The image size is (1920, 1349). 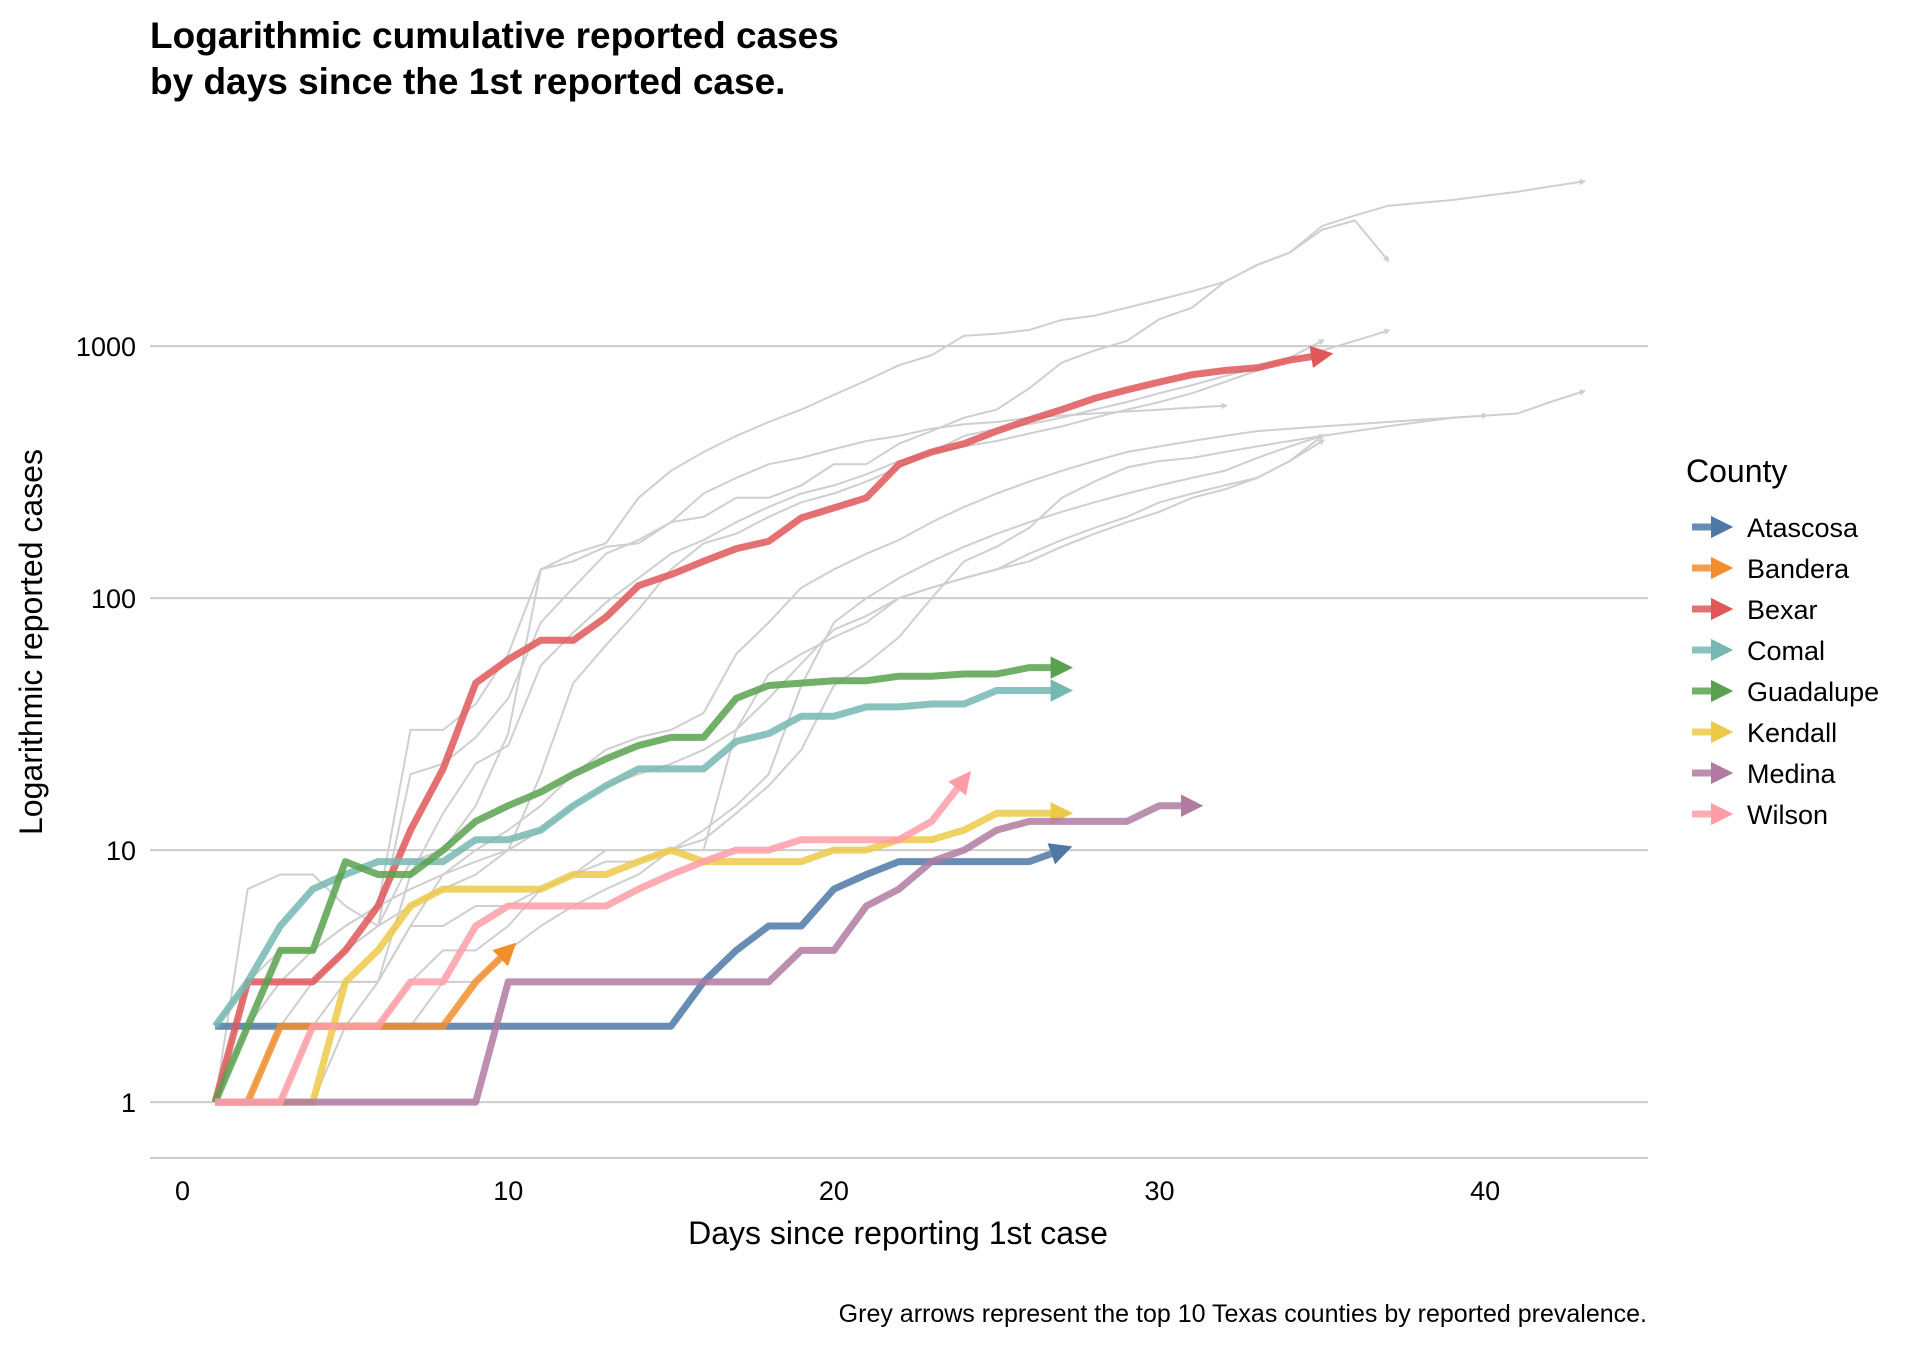 I want to click on x-tick-label-20: 20, so click(x=834, y=1191).